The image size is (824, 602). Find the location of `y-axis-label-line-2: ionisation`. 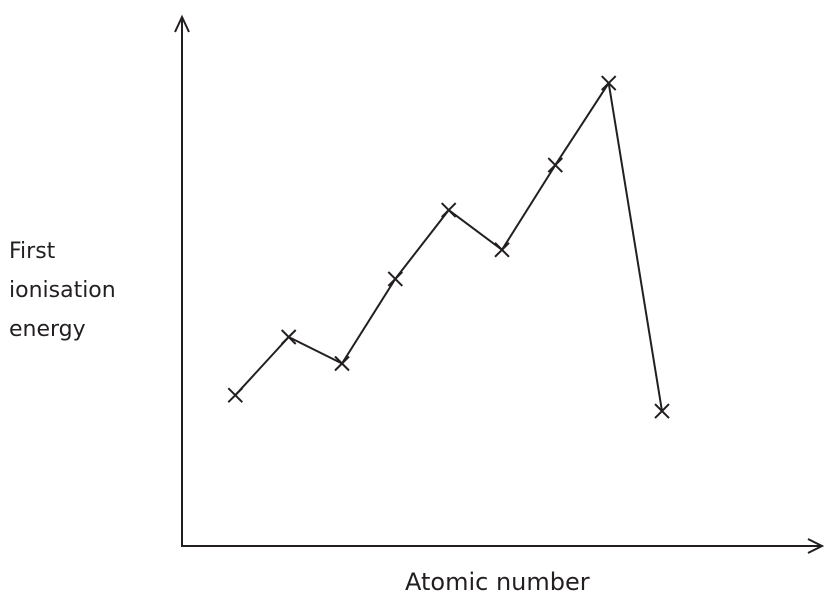

y-axis-label-line-2: ionisation is located at coordinates (62, 290).